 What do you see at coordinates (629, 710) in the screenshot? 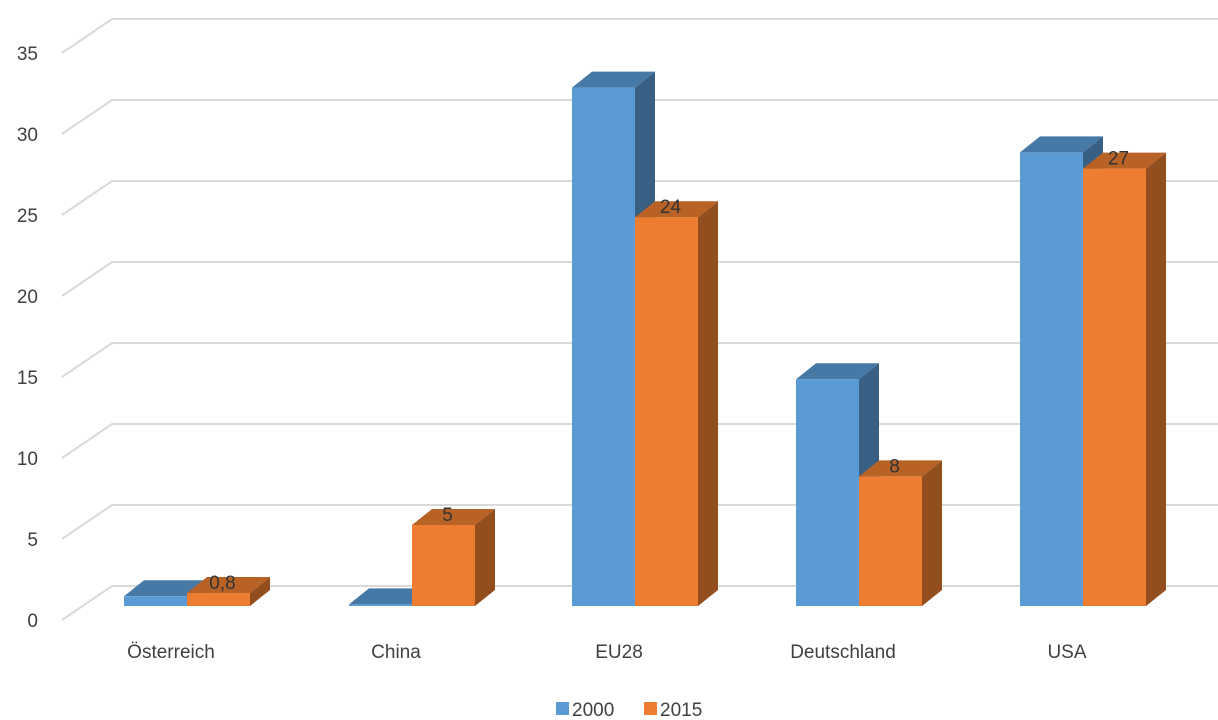
I see `legend: 2000 2015` at bounding box center [629, 710].